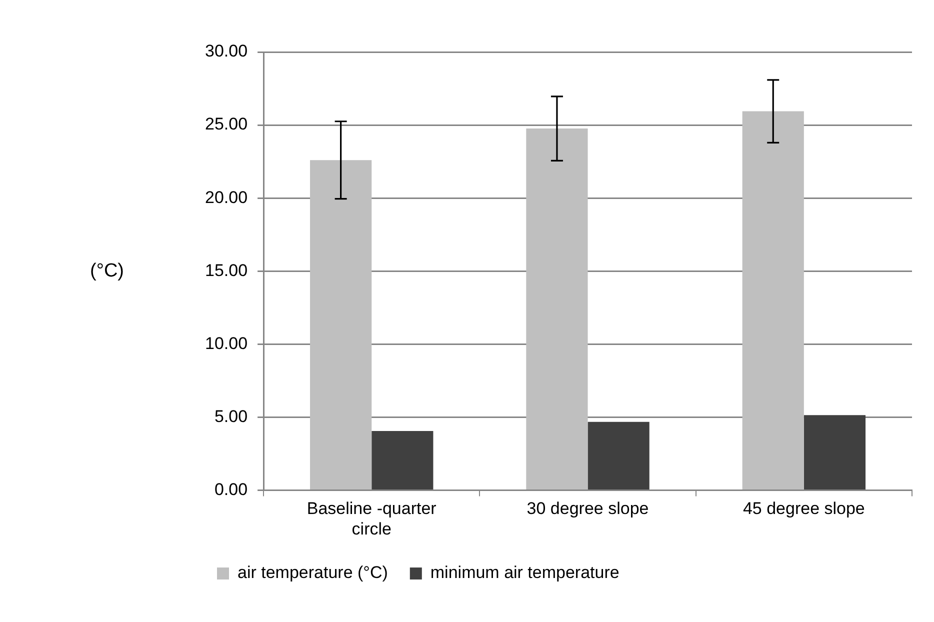 The image size is (934, 622). Describe the element at coordinates (231, 489) in the screenshot. I see `y-tick-label: 0.00` at that location.